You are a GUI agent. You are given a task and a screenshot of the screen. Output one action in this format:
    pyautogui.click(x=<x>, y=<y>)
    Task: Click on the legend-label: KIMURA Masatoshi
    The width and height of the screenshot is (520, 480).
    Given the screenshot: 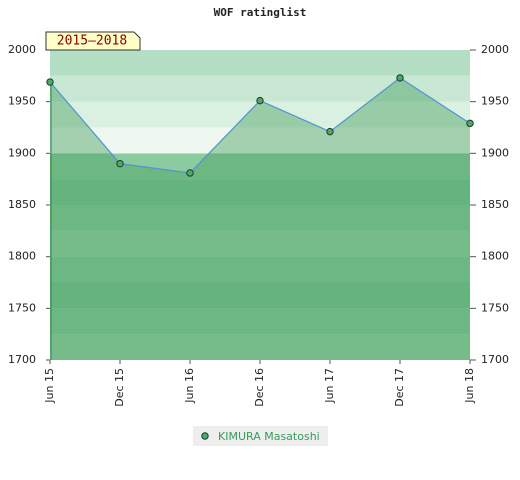 What is the action you would take?
    pyautogui.click(x=269, y=436)
    